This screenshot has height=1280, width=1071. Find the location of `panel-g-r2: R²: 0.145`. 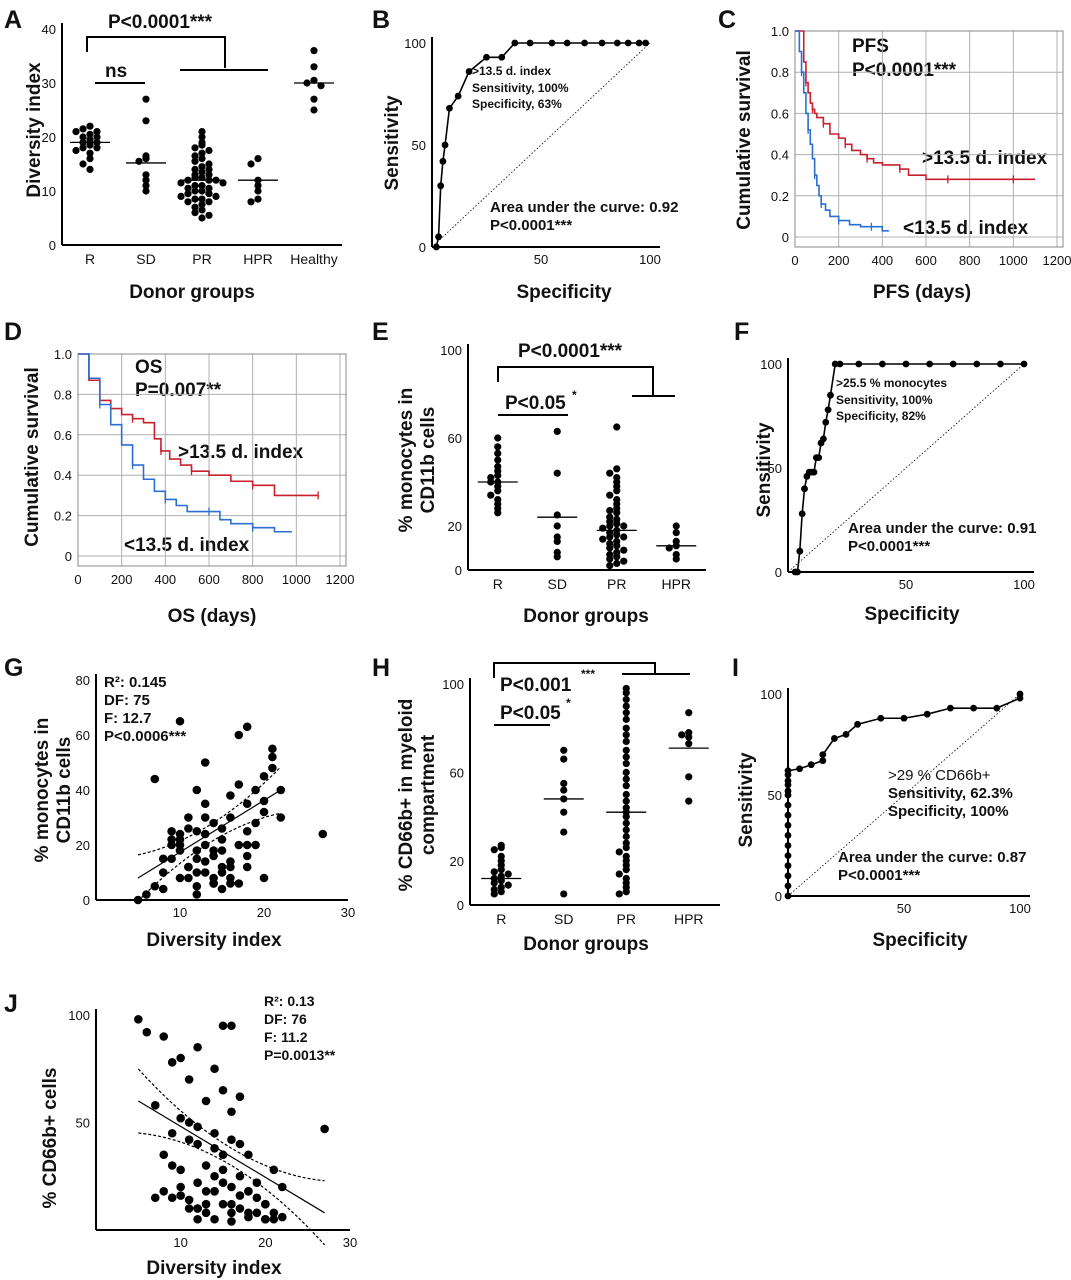

panel-g-r2: R²: 0.145 is located at coordinates (135, 682).